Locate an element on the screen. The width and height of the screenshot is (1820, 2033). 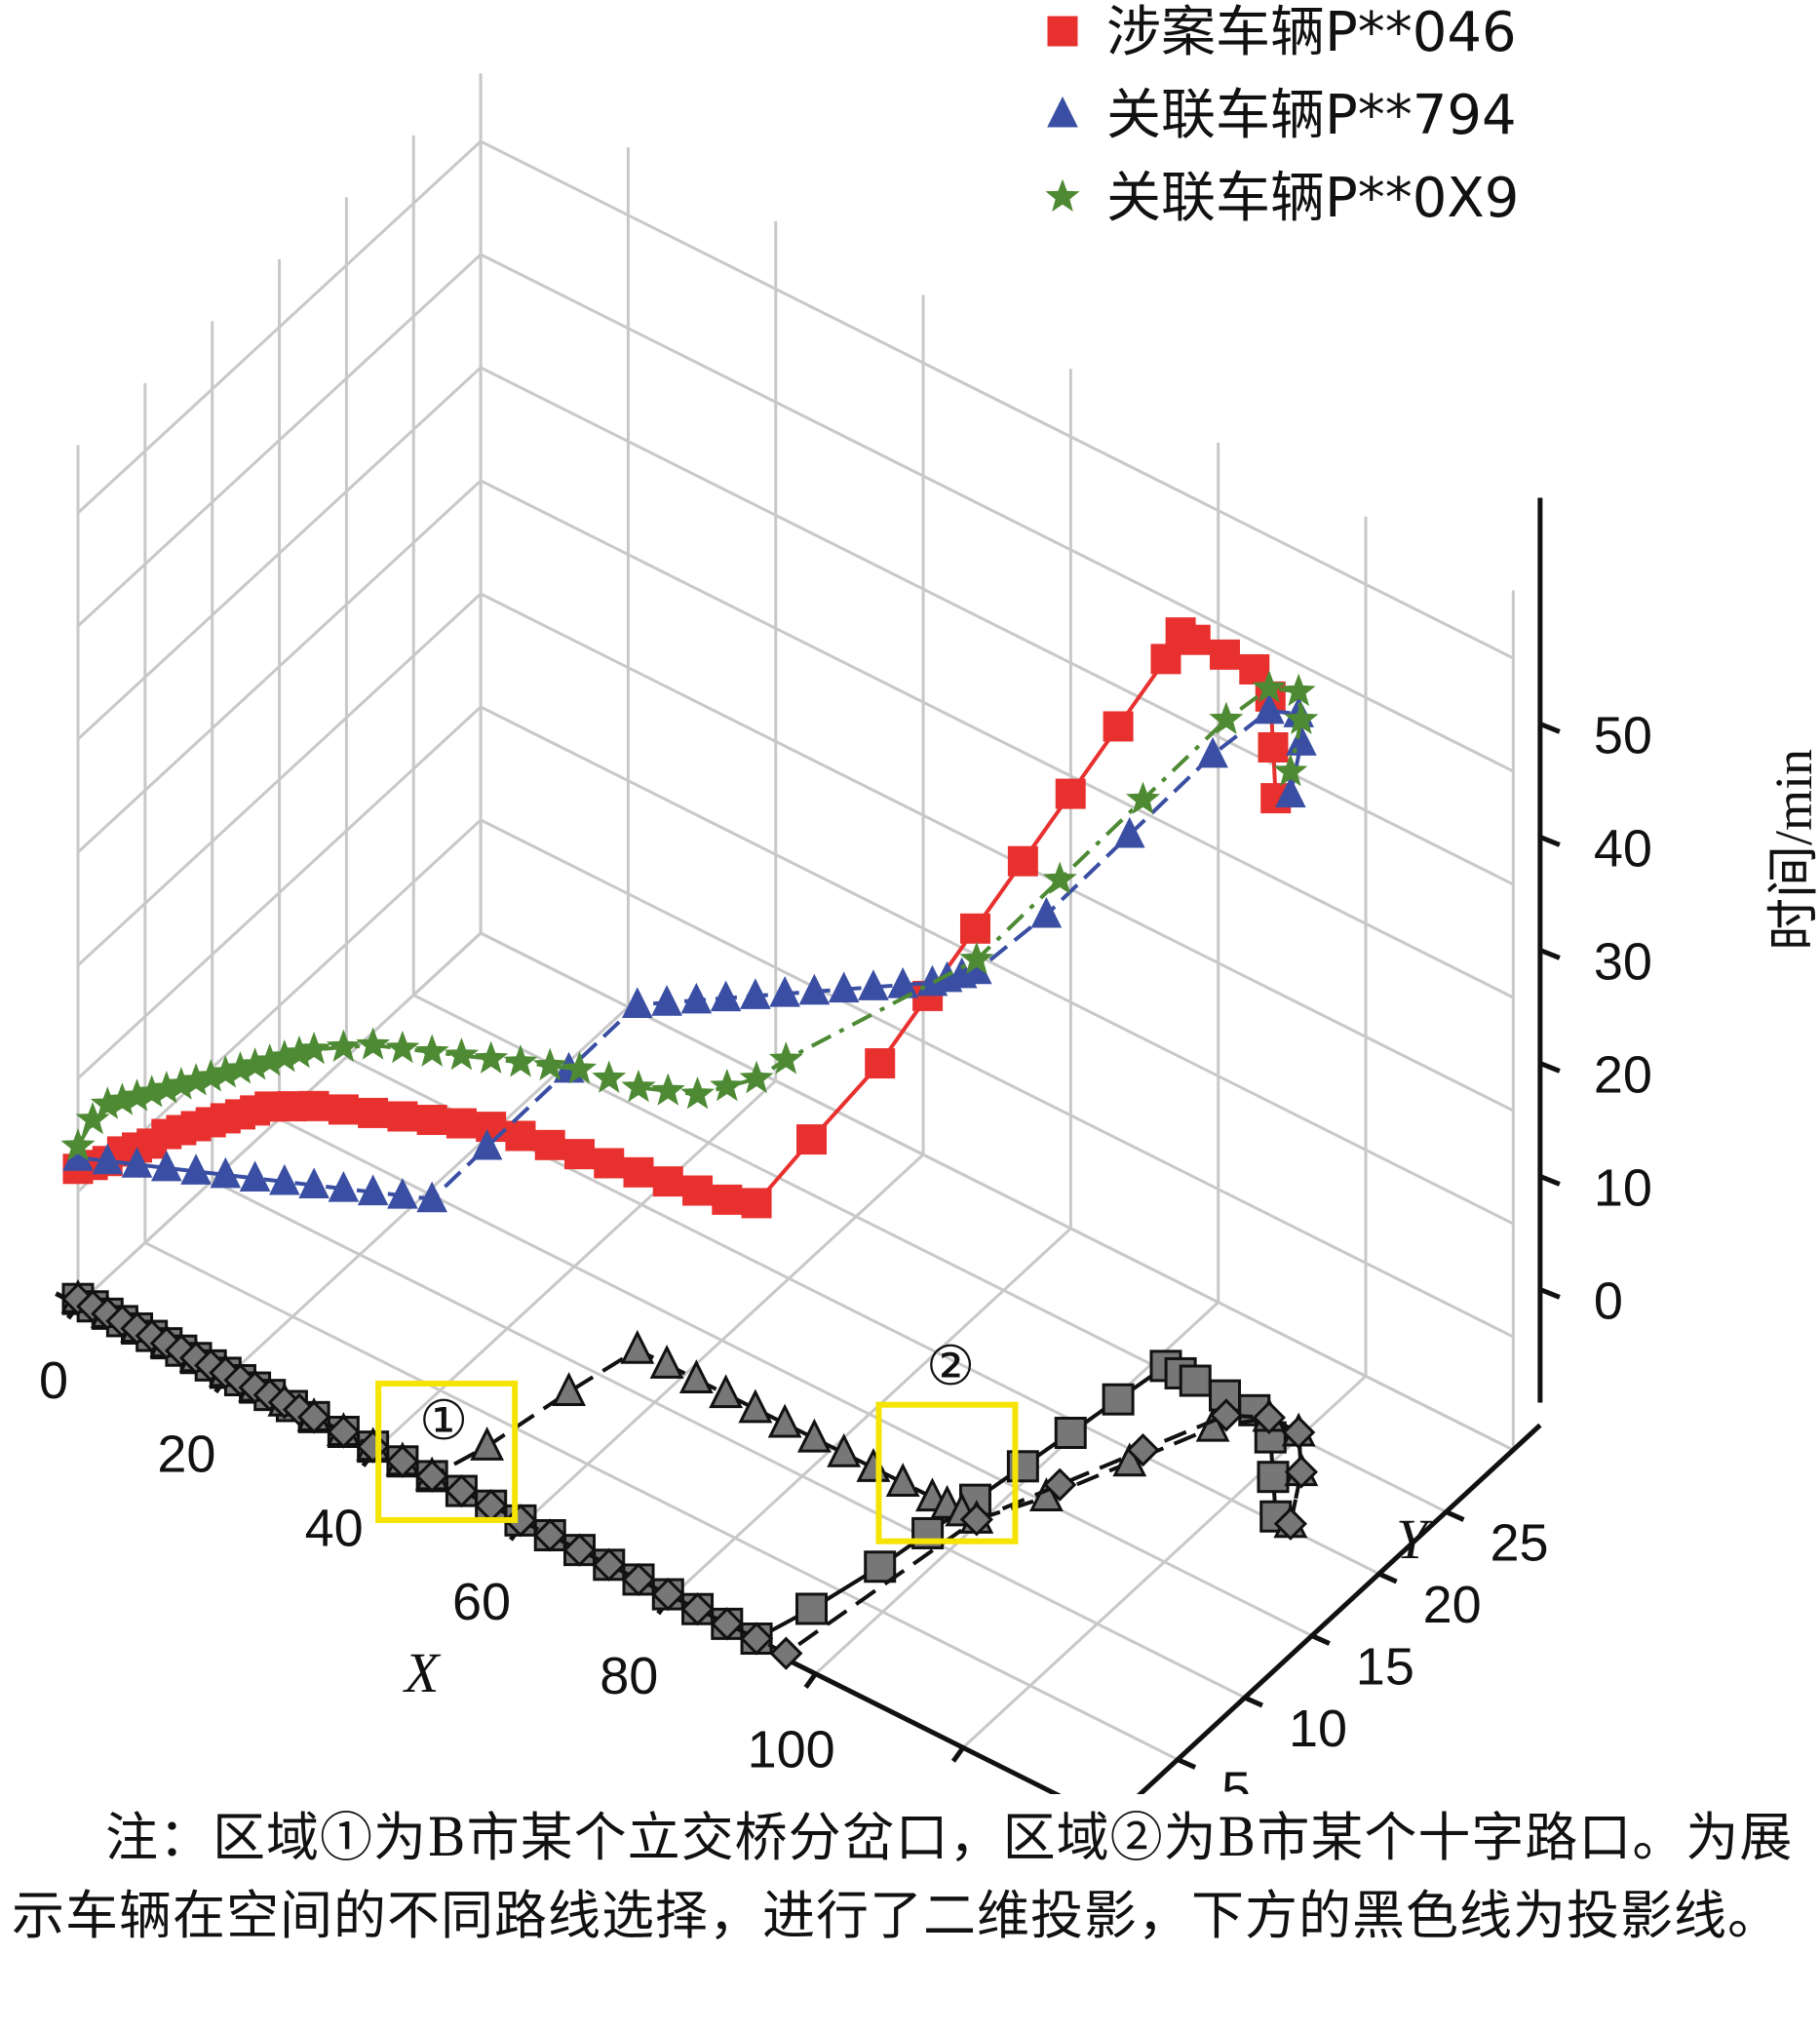
x-tick-label: 40 is located at coordinates (334, 1528).